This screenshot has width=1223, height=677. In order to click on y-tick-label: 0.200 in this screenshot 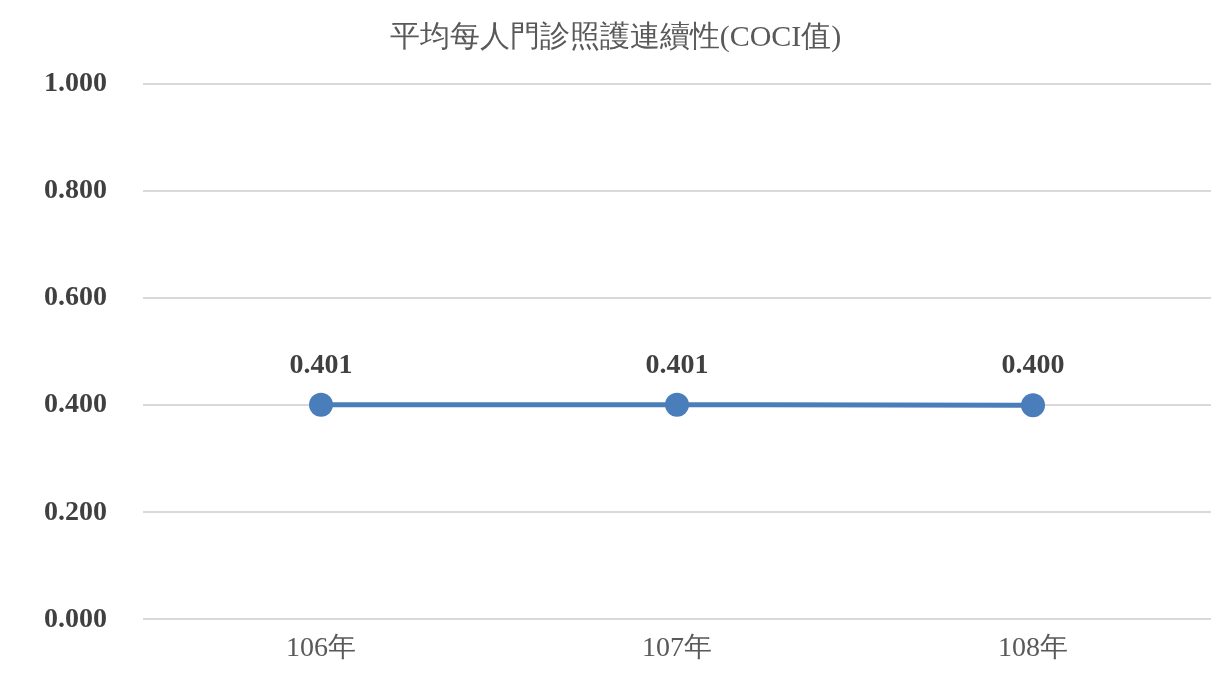, I will do `click(75, 510)`.